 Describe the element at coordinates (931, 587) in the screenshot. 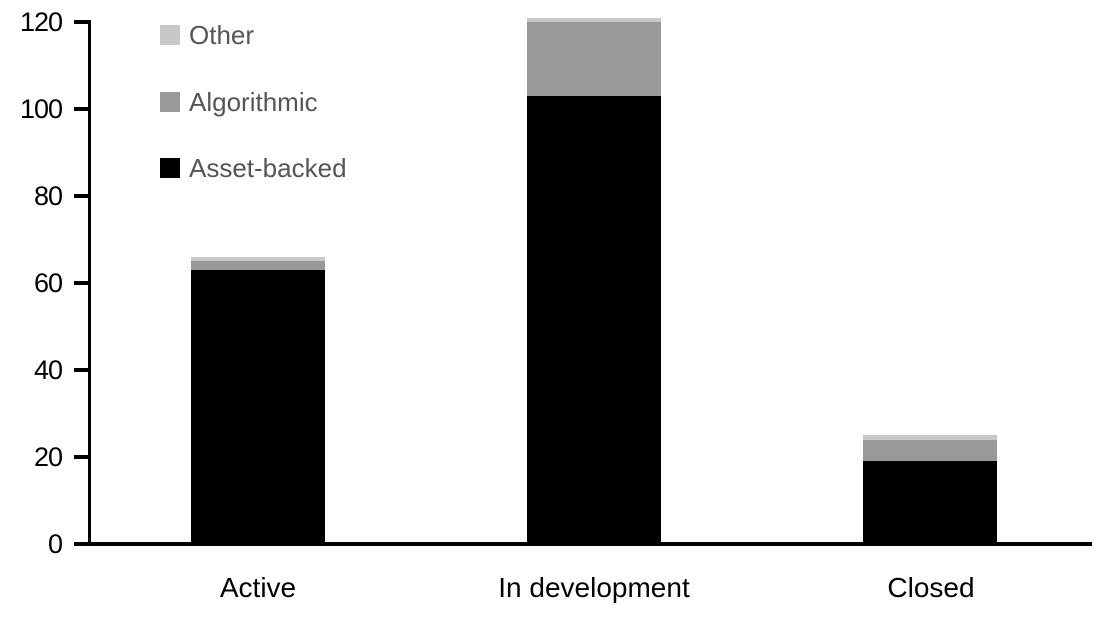

I see `x-axis-label-closed: Closed` at that location.